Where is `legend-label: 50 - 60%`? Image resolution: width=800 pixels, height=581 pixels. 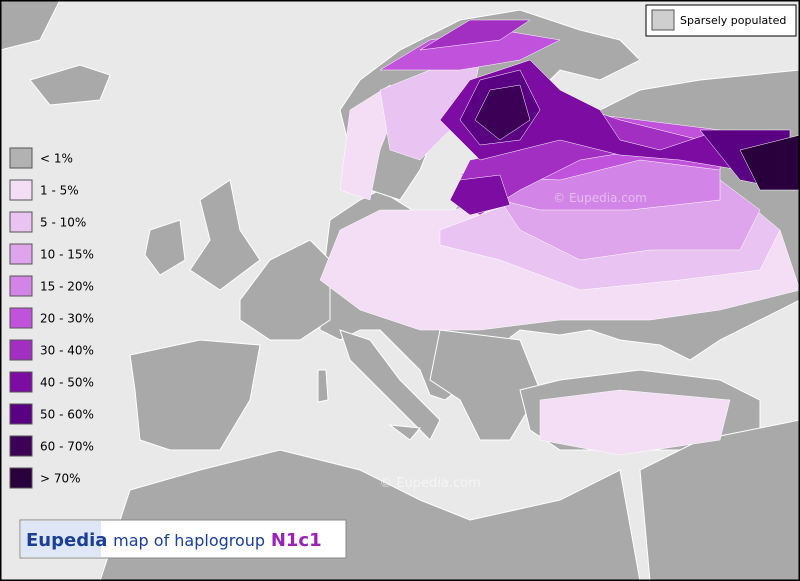 legend-label: 50 - 60% is located at coordinates (67, 415).